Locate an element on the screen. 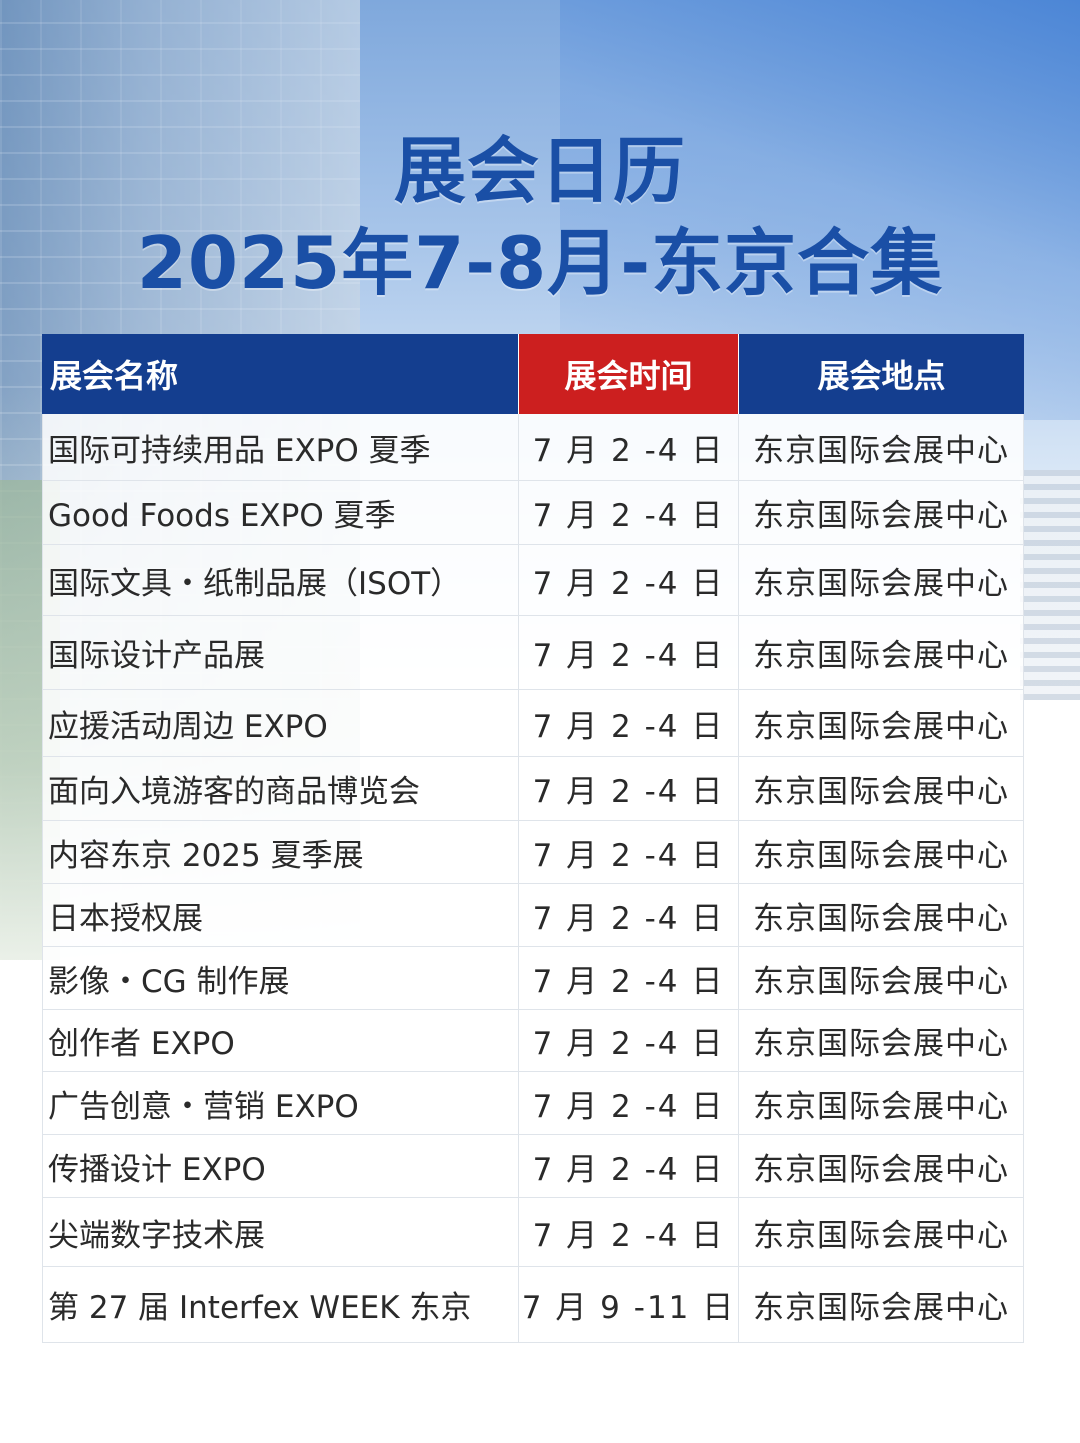 This screenshot has height=1443, width=1080. table-row: 国际设计产品展 7 月 2 -4 日 东京国际会展中心 is located at coordinates (533, 653).